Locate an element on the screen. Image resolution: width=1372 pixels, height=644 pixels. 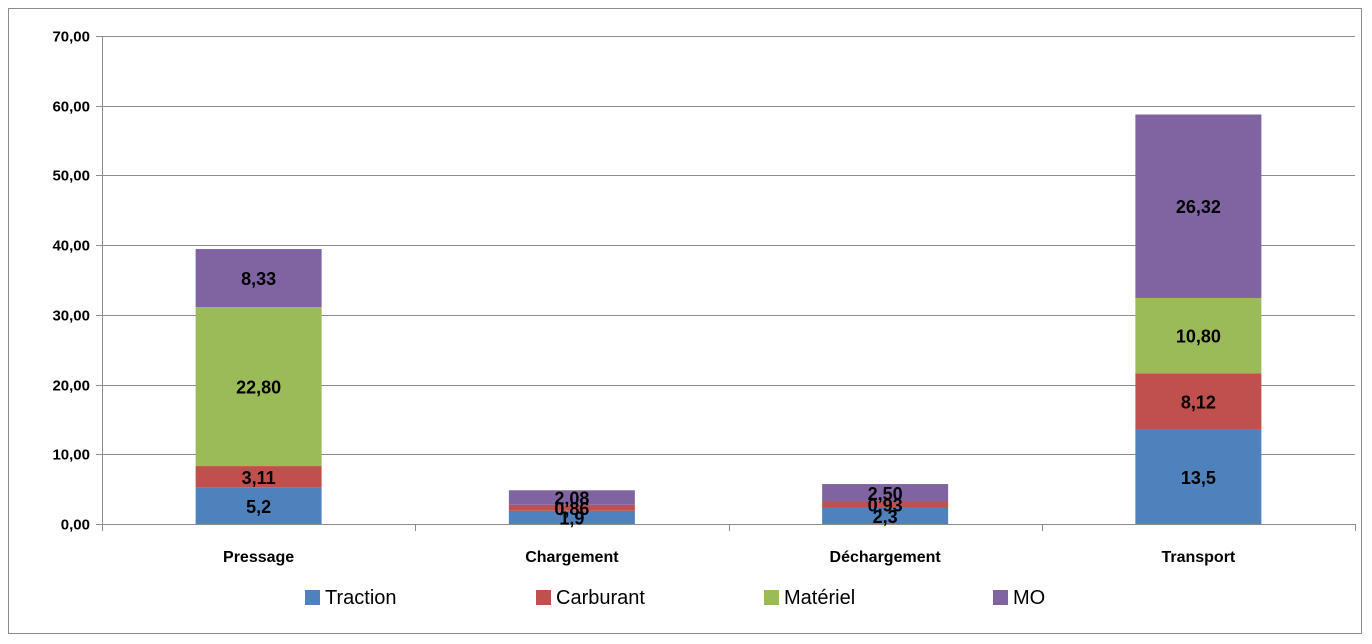
y-tick-label: 40,00 is located at coordinates (71, 246).